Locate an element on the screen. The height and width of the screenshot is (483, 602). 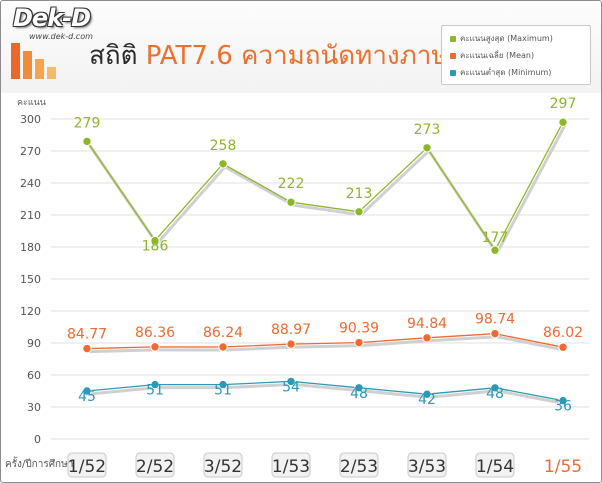
y-tick-label: 90 is located at coordinates (34, 343).